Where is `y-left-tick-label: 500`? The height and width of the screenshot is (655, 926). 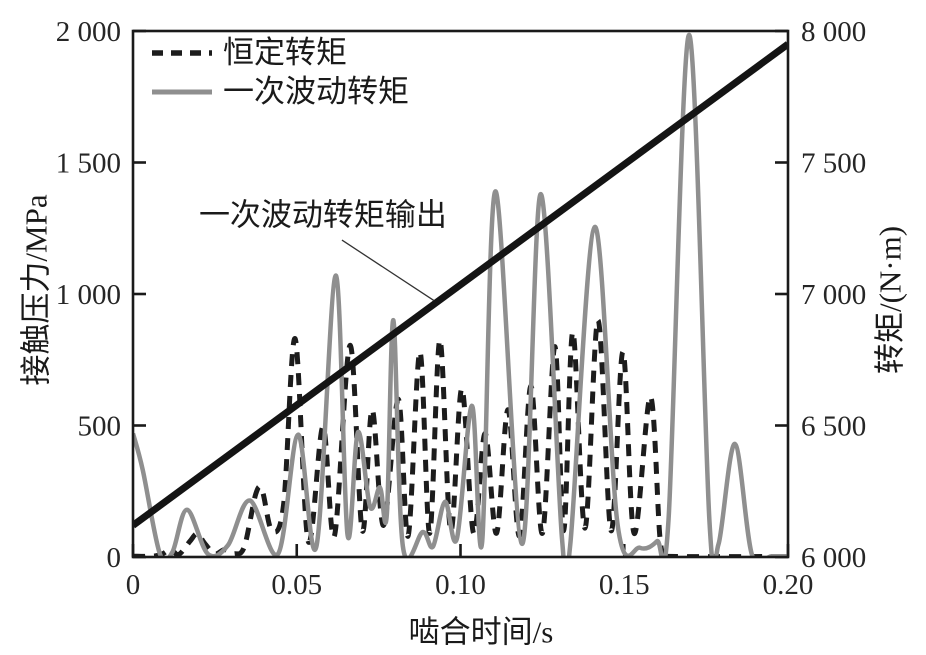 y-left-tick-label: 500 is located at coordinates (100, 427).